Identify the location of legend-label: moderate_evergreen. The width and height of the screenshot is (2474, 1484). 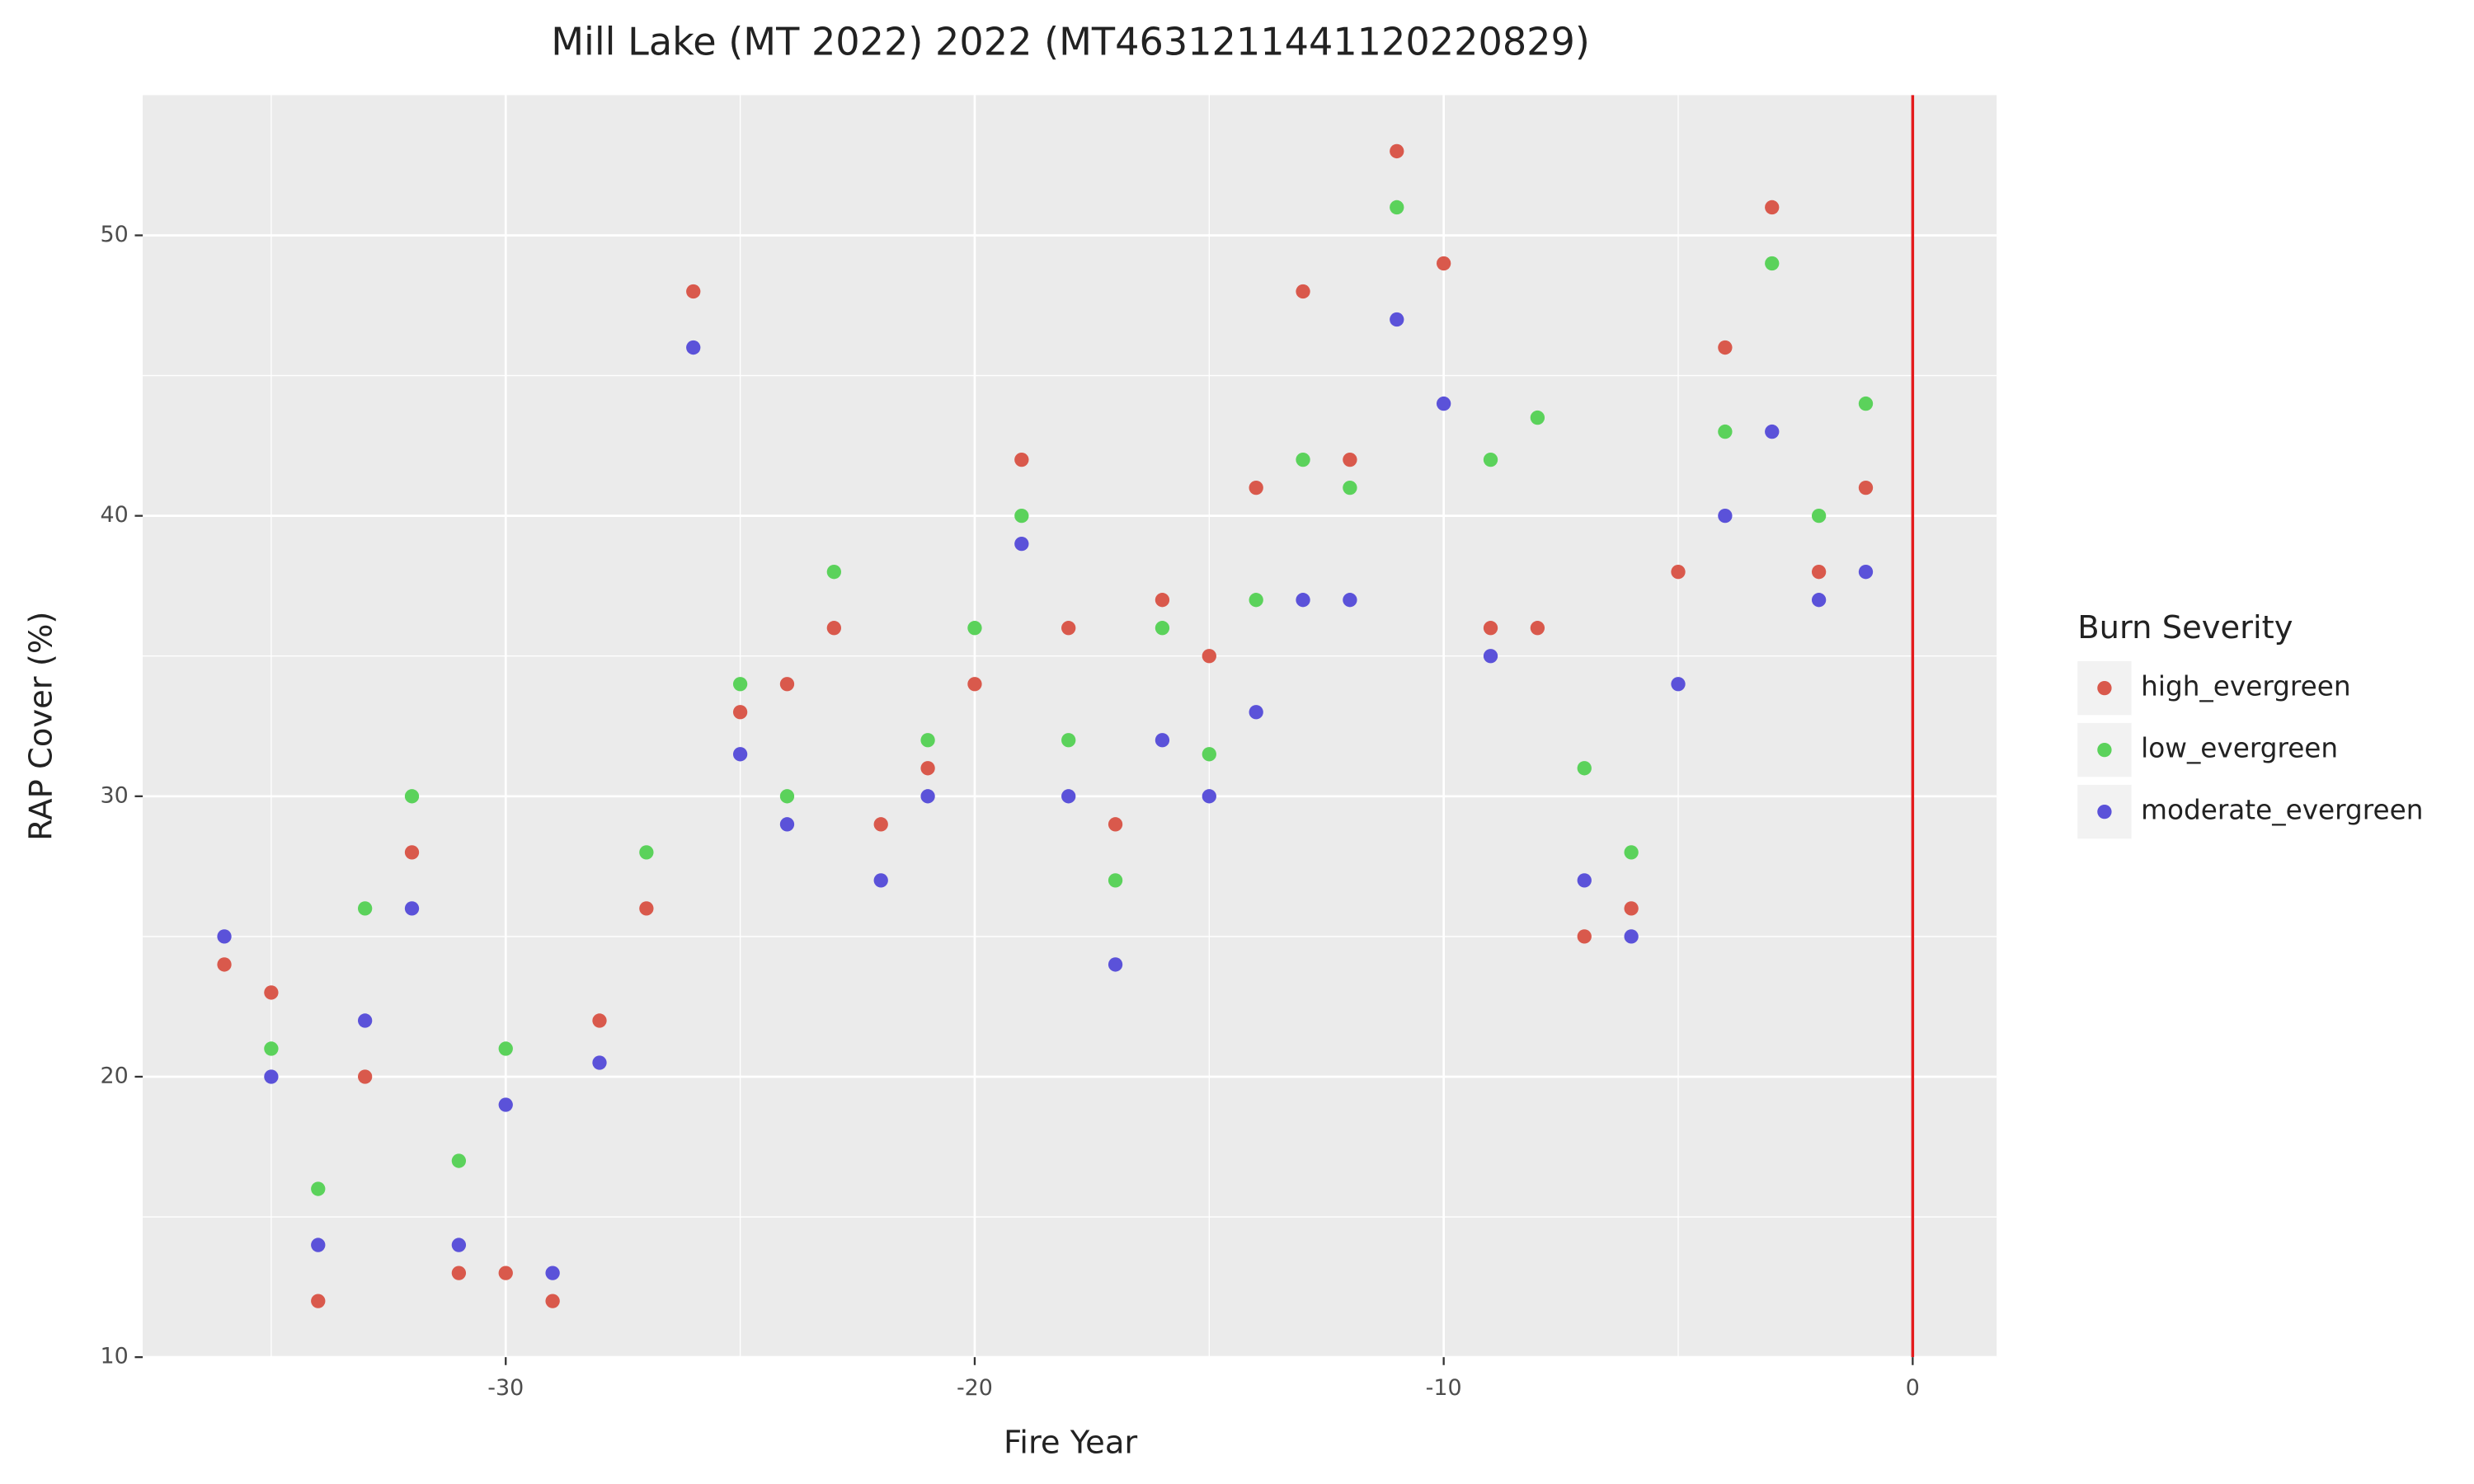
(2282, 810).